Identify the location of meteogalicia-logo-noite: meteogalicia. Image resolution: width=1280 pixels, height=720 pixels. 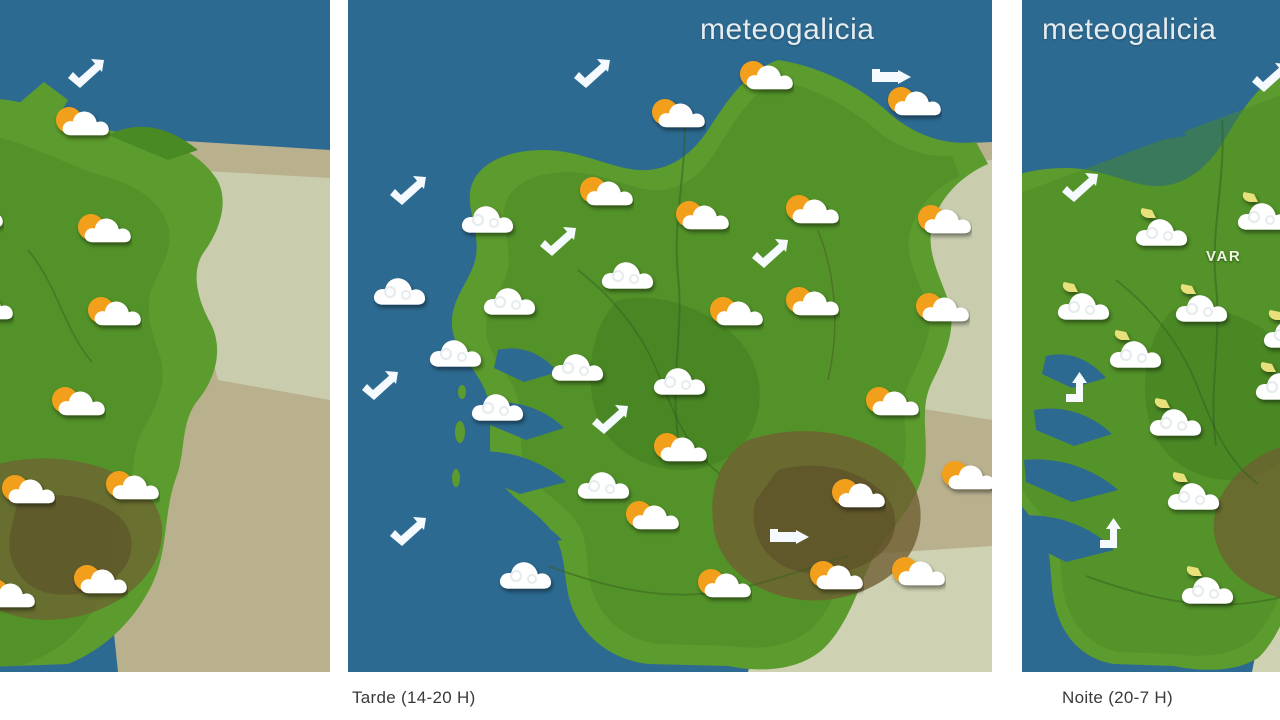
(1129, 29).